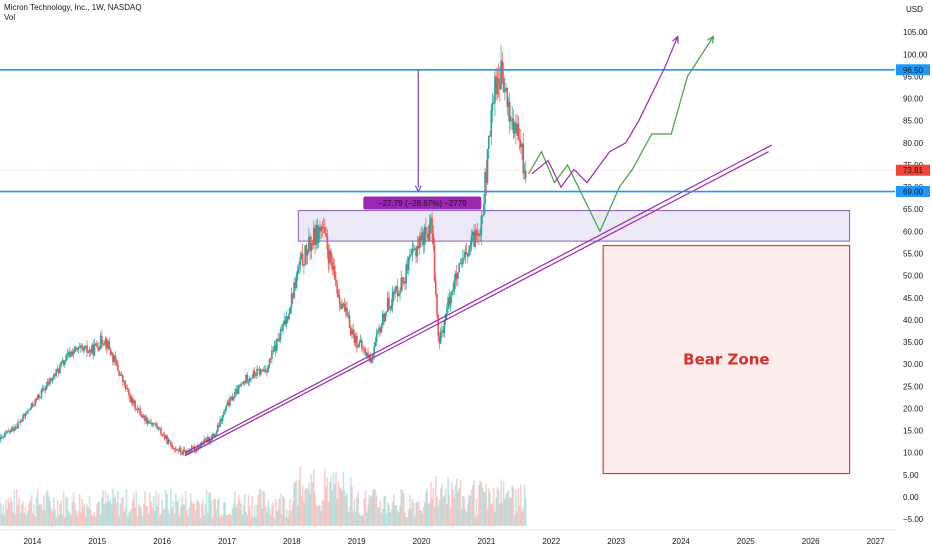 The height and width of the screenshot is (550, 932). Describe the element at coordinates (10, 17) in the screenshot. I see `volume-label: Vol` at that location.